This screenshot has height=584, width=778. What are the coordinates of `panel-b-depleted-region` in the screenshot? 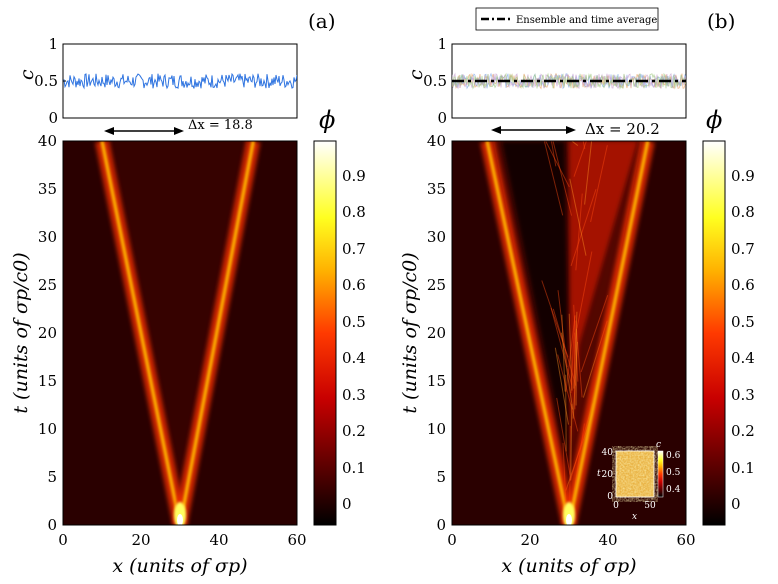 It's located at (535, 303).